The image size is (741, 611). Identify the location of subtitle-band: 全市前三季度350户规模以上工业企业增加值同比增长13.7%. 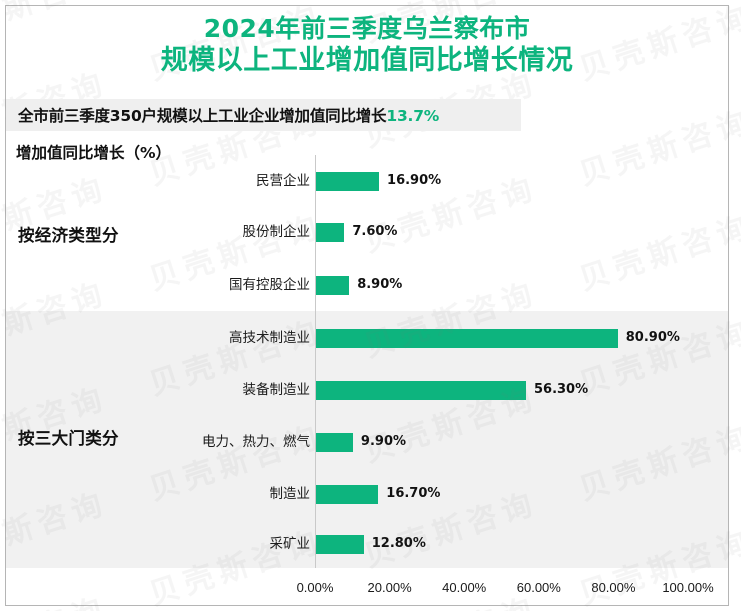
(263, 115).